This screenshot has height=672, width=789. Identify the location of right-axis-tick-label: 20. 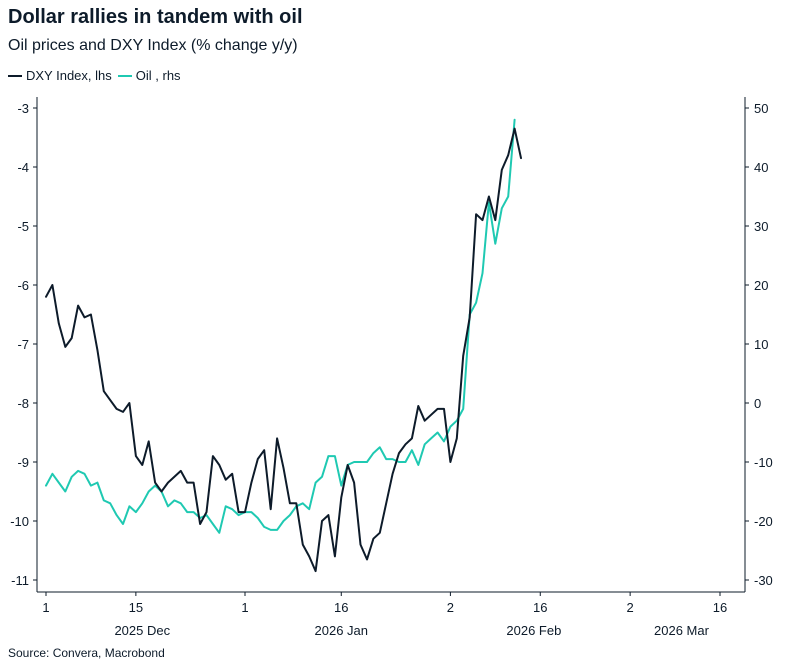
(761, 285).